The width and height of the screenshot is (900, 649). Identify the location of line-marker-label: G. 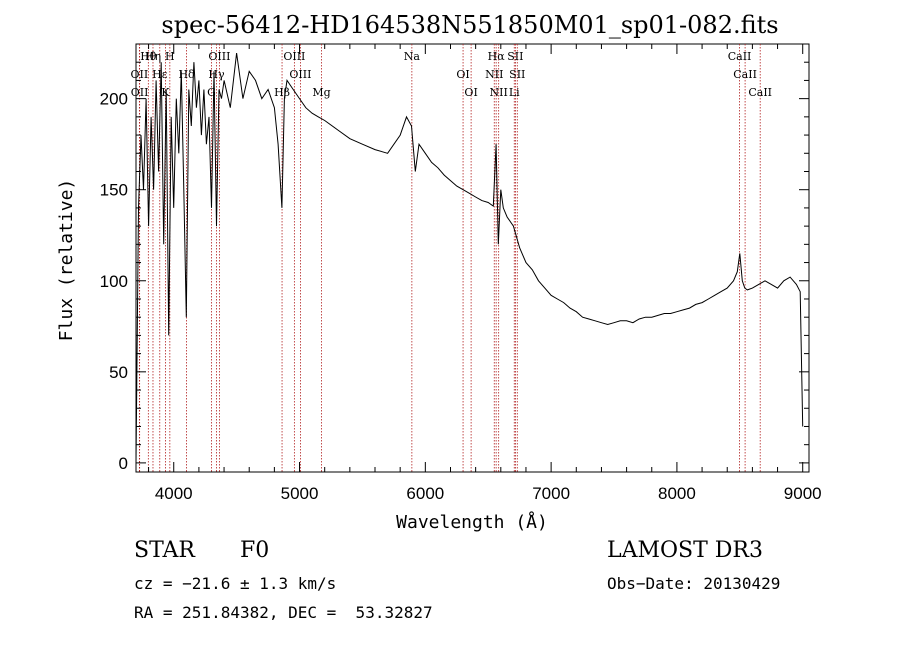
(211, 92).